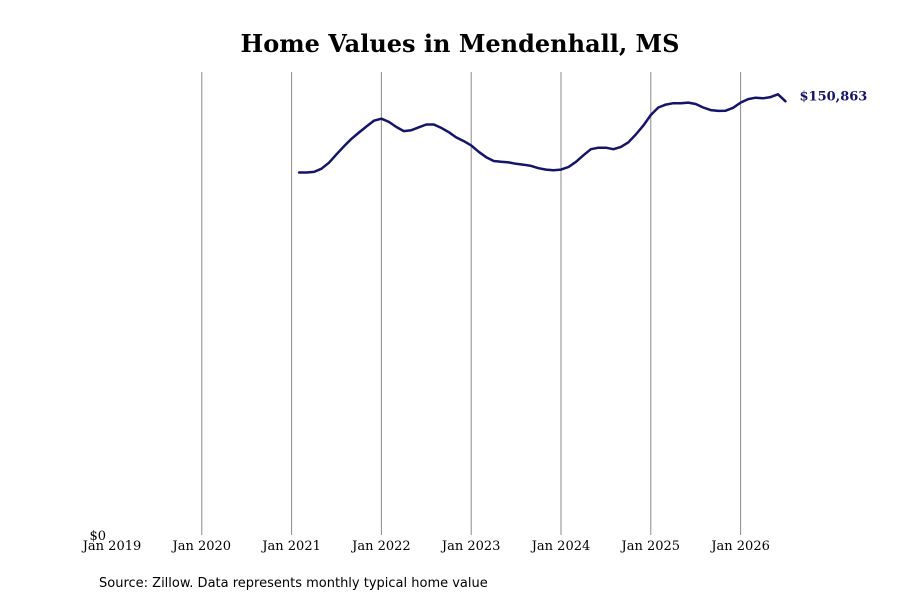 The height and width of the screenshot is (600, 900). Describe the element at coordinates (290, 546) in the screenshot. I see `x-axis-tick-label: Jan 2021` at that location.